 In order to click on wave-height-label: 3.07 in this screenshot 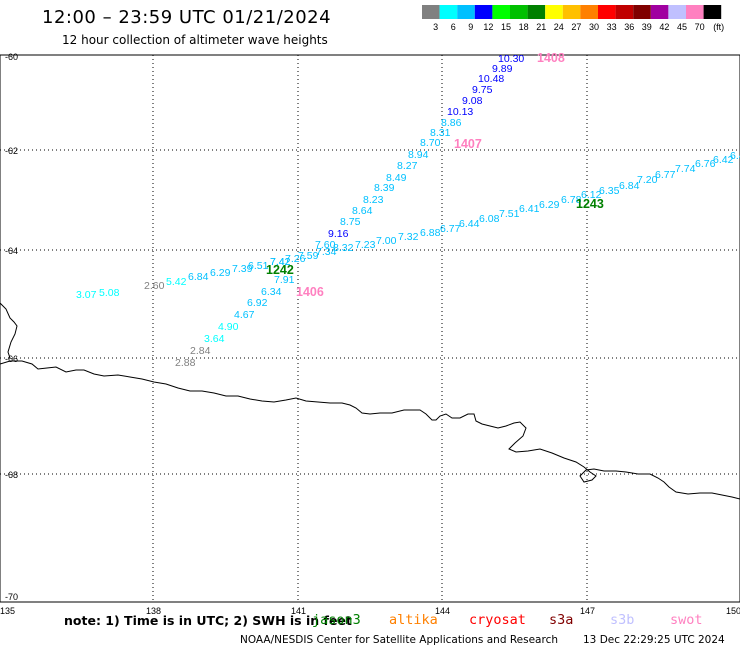, I will do `click(86, 295)`.